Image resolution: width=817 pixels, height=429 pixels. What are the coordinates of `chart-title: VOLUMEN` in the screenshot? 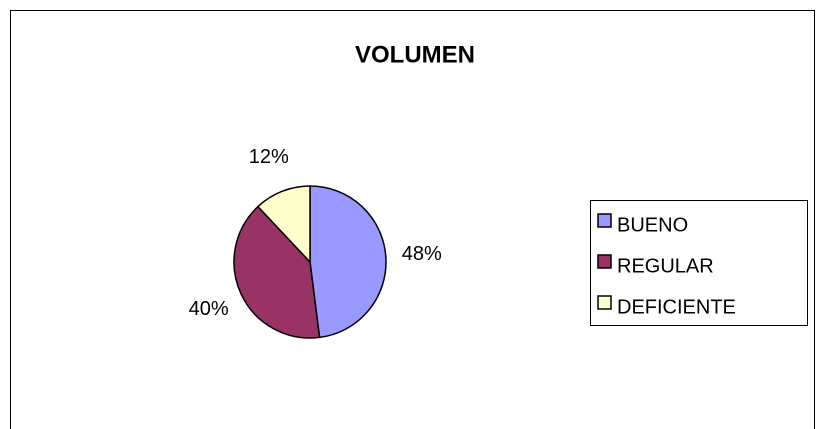 It's located at (415, 54).